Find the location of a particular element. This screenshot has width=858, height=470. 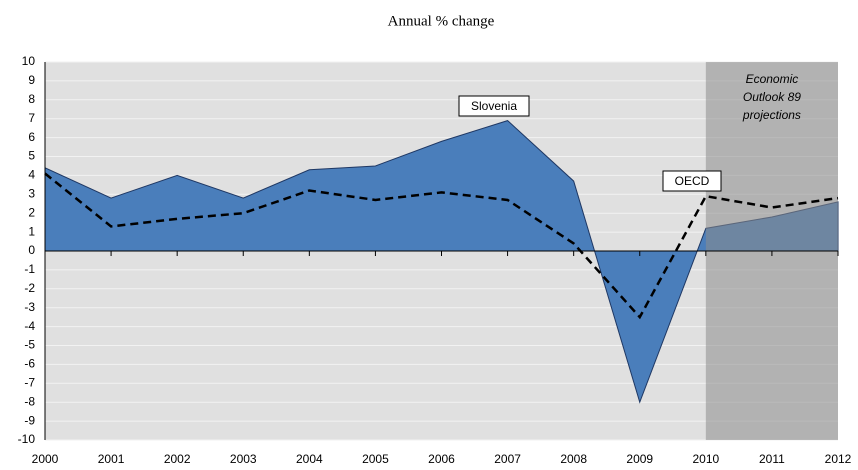

x-tick-label: 2011 is located at coordinates (772, 459).